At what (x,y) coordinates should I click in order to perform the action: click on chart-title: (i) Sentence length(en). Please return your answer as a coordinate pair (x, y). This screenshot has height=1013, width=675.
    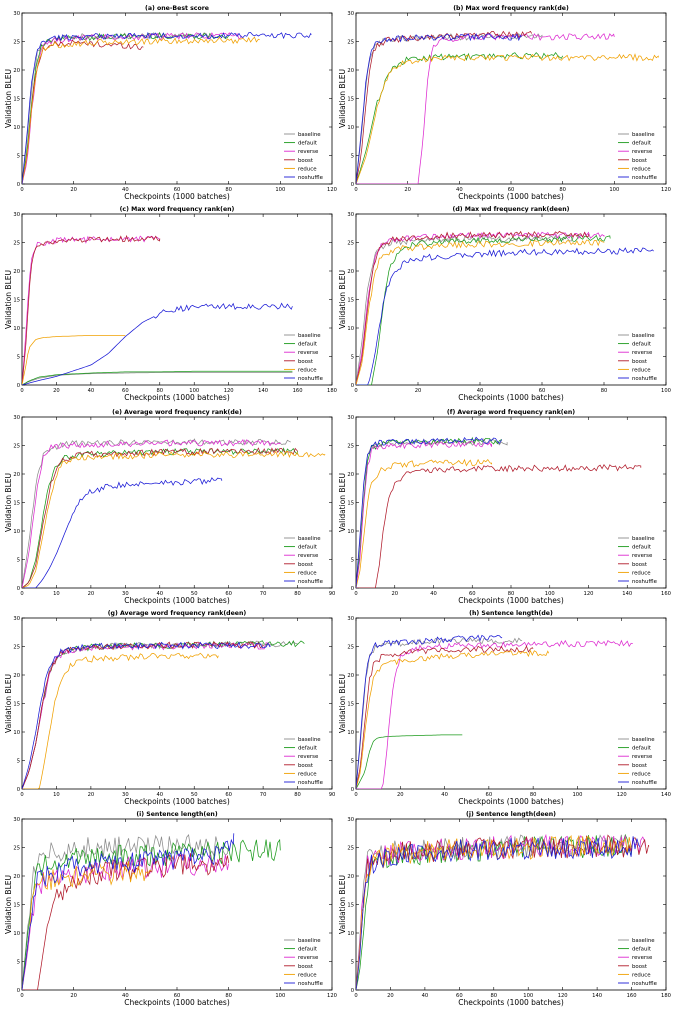
    Looking at the image, I should click on (177, 814).